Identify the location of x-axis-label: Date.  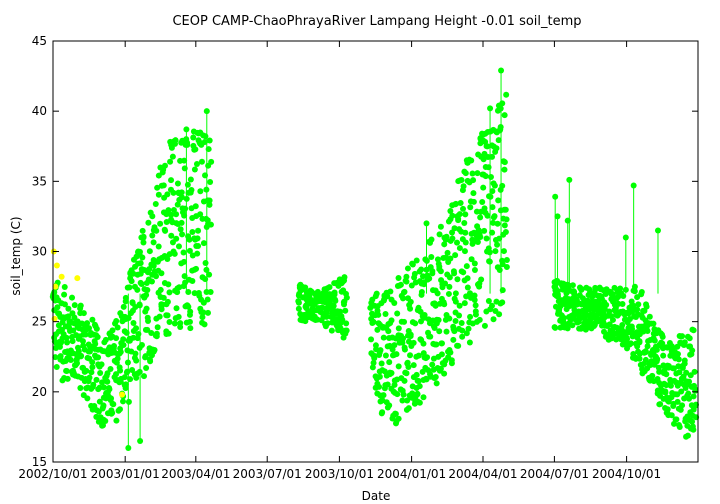
(376, 496).